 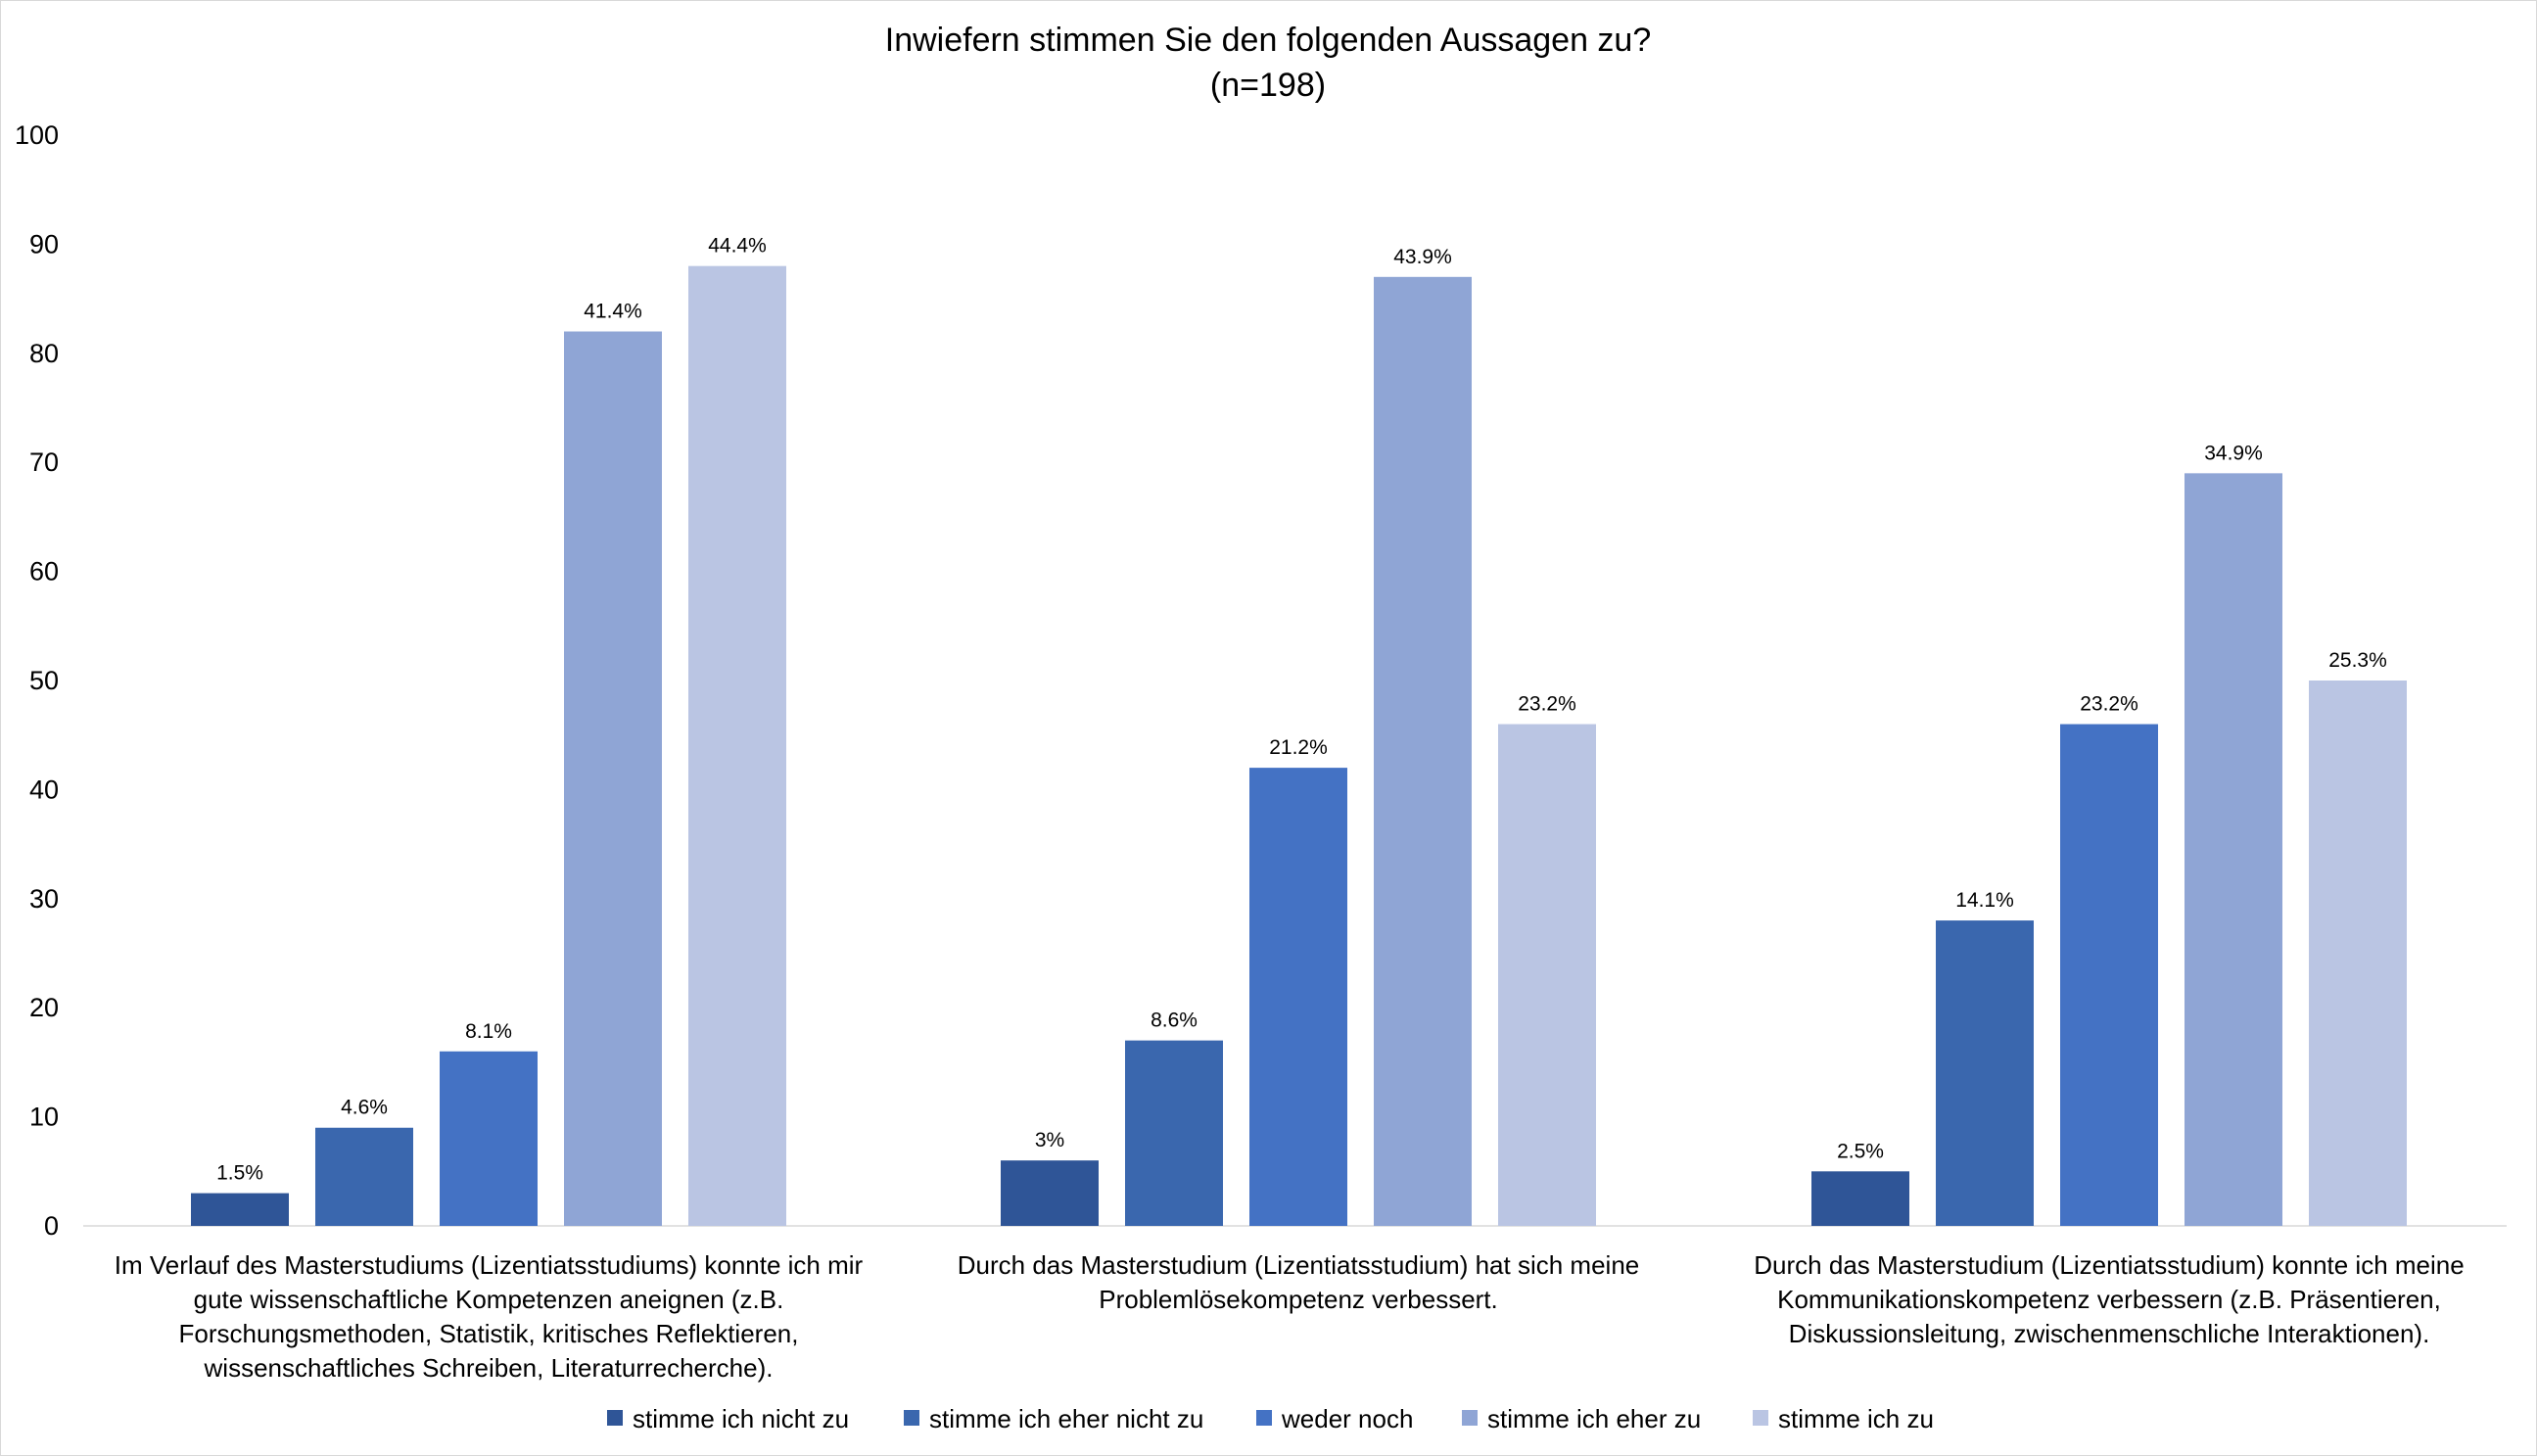 I want to click on y-tick-label: 10, so click(x=44, y=1117).